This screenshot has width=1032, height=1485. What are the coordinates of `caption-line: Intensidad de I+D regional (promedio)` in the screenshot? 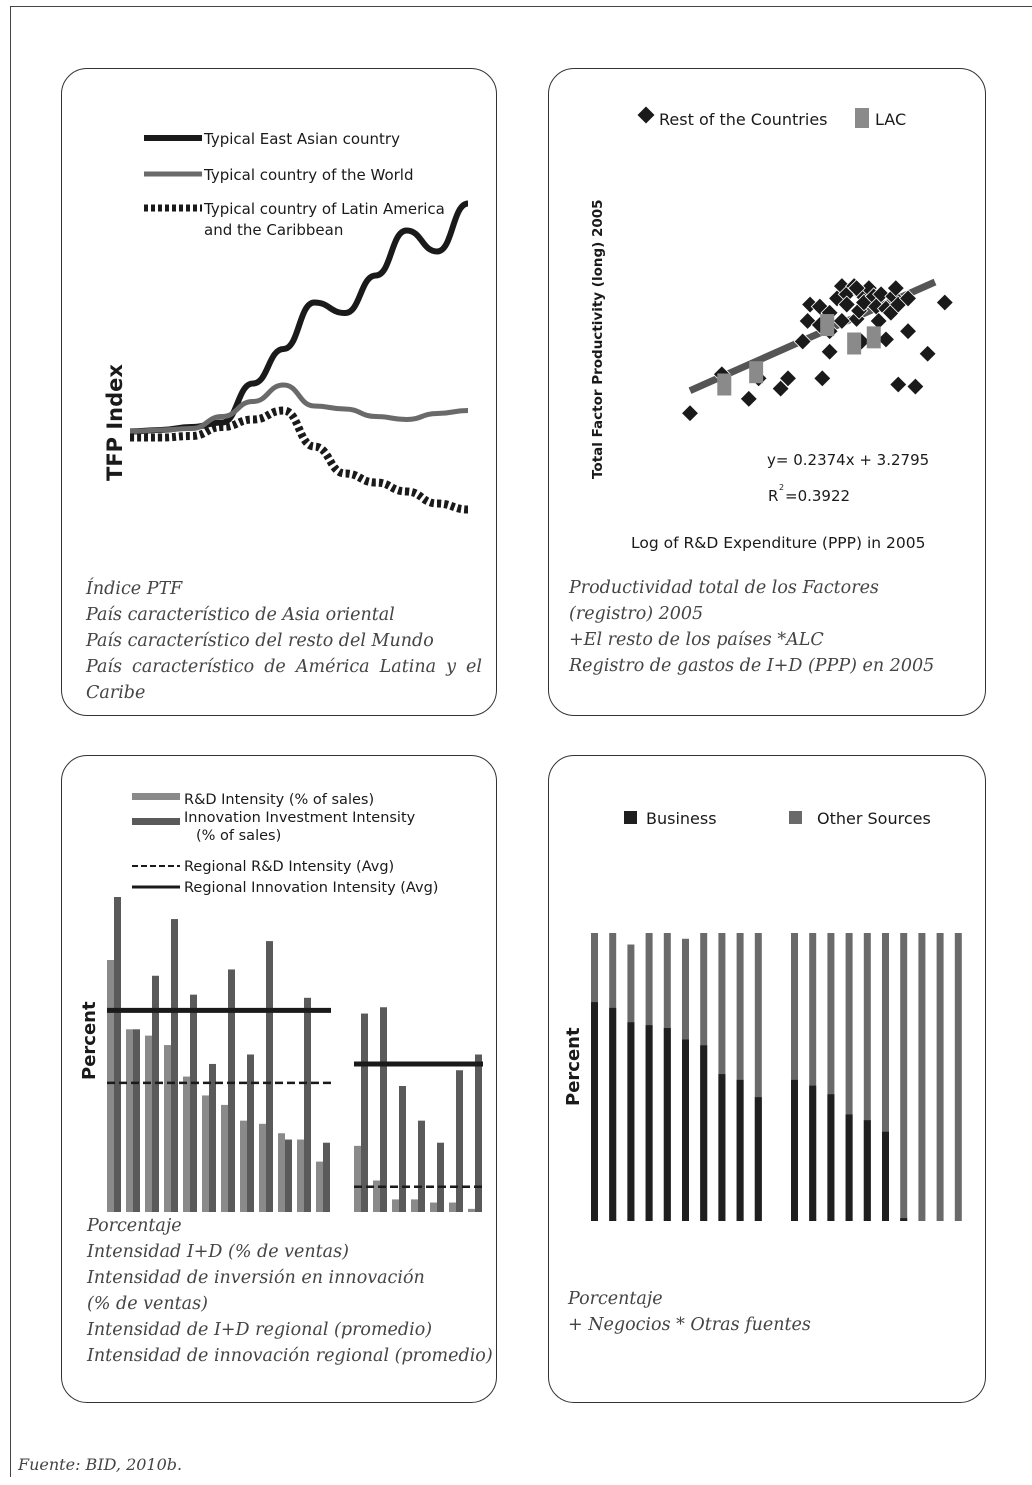 It's located at (260, 1330).